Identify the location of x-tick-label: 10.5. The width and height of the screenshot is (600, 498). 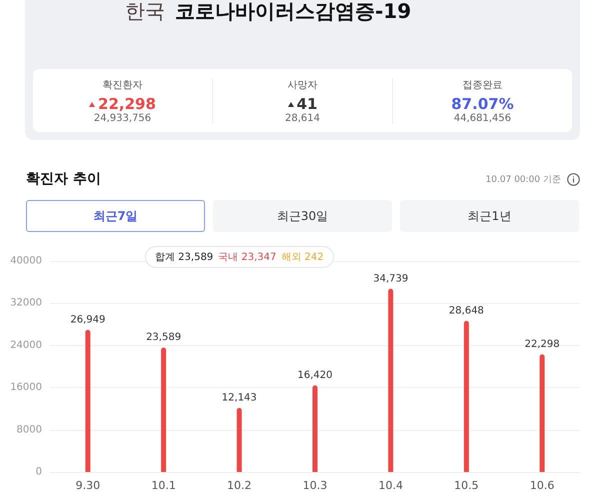
(466, 485).